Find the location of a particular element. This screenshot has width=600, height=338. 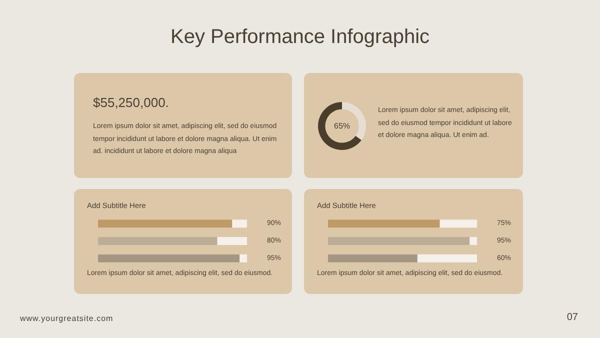

text: Key Performance Infographic is located at coordinates (300, 37).